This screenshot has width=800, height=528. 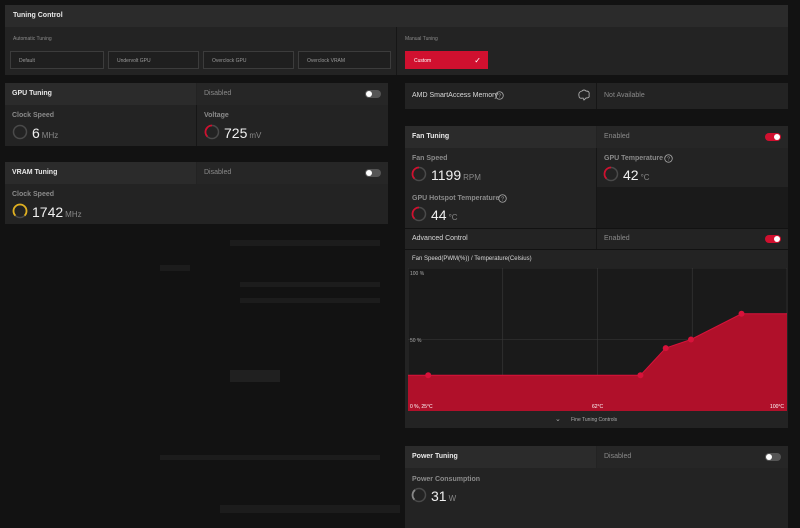 What do you see at coordinates (456, 198) in the screenshot?
I see `gpu-hotspot-label: GPU Hotspot Temperature` at bounding box center [456, 198].